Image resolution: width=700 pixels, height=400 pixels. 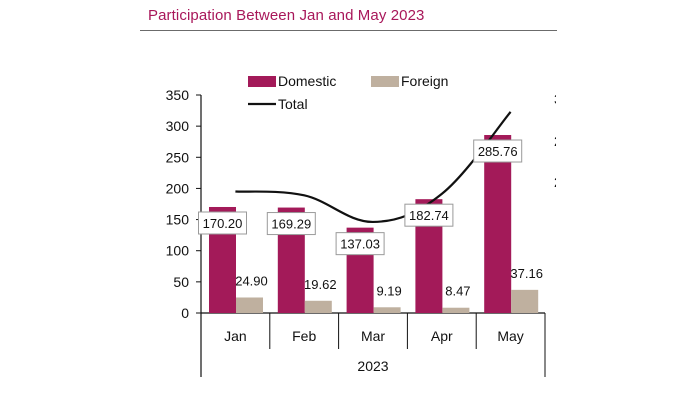 What do you see at coordinates (251, 280) in the screenshot?
I see `data-label-foreign: 24.90` at bounding box center [251, 280].